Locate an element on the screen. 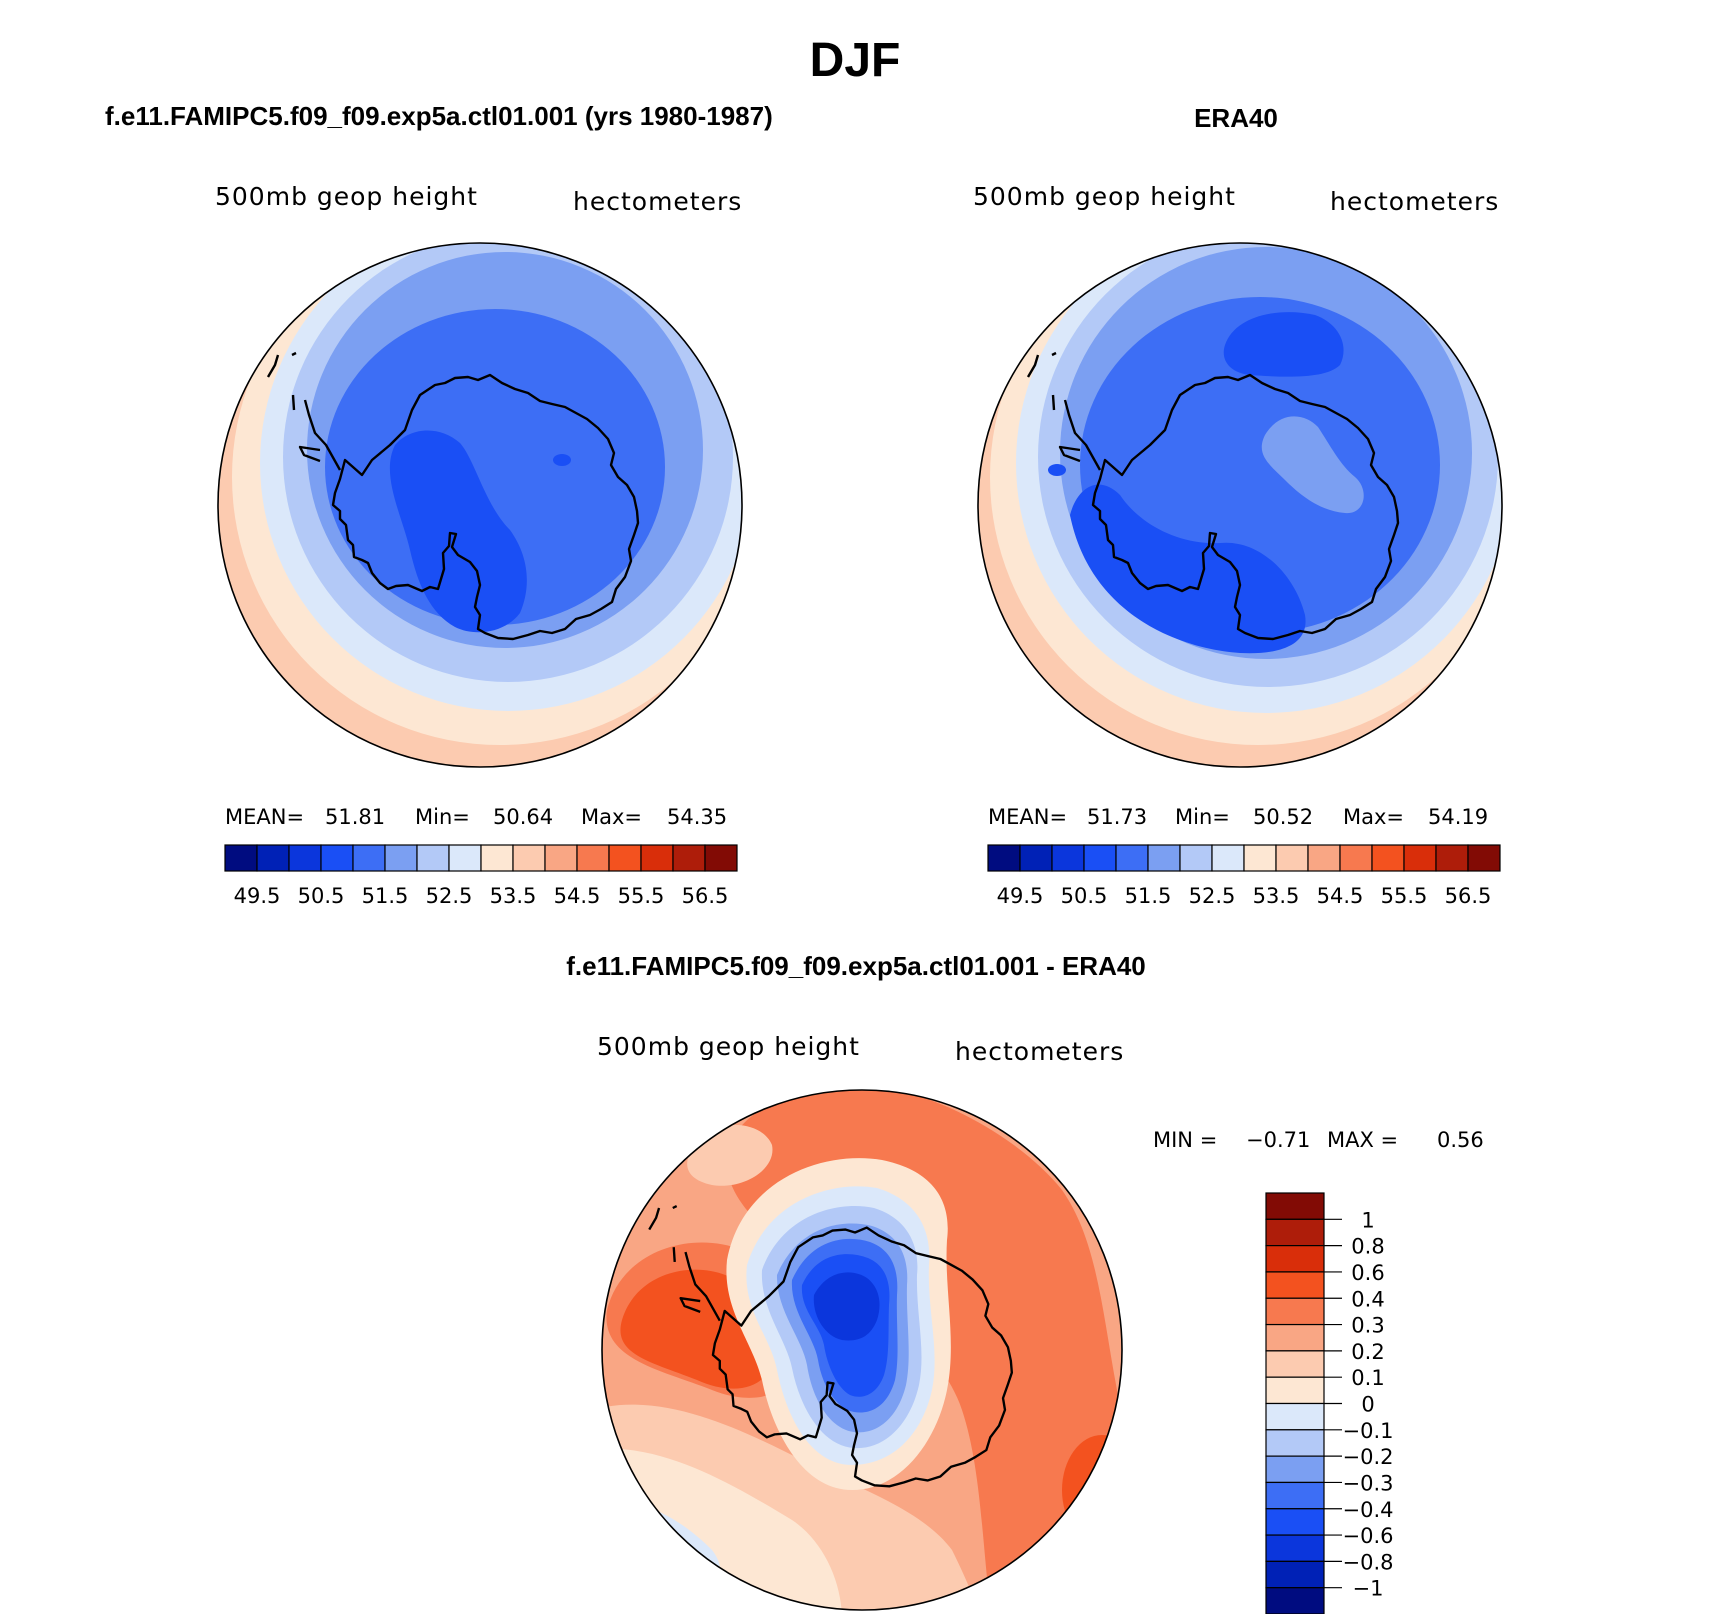 Image resolution: width=1710 pixels, height=1614 pixels. model-colorbar-tick: 50.5 is located at coordinates (321, 896).